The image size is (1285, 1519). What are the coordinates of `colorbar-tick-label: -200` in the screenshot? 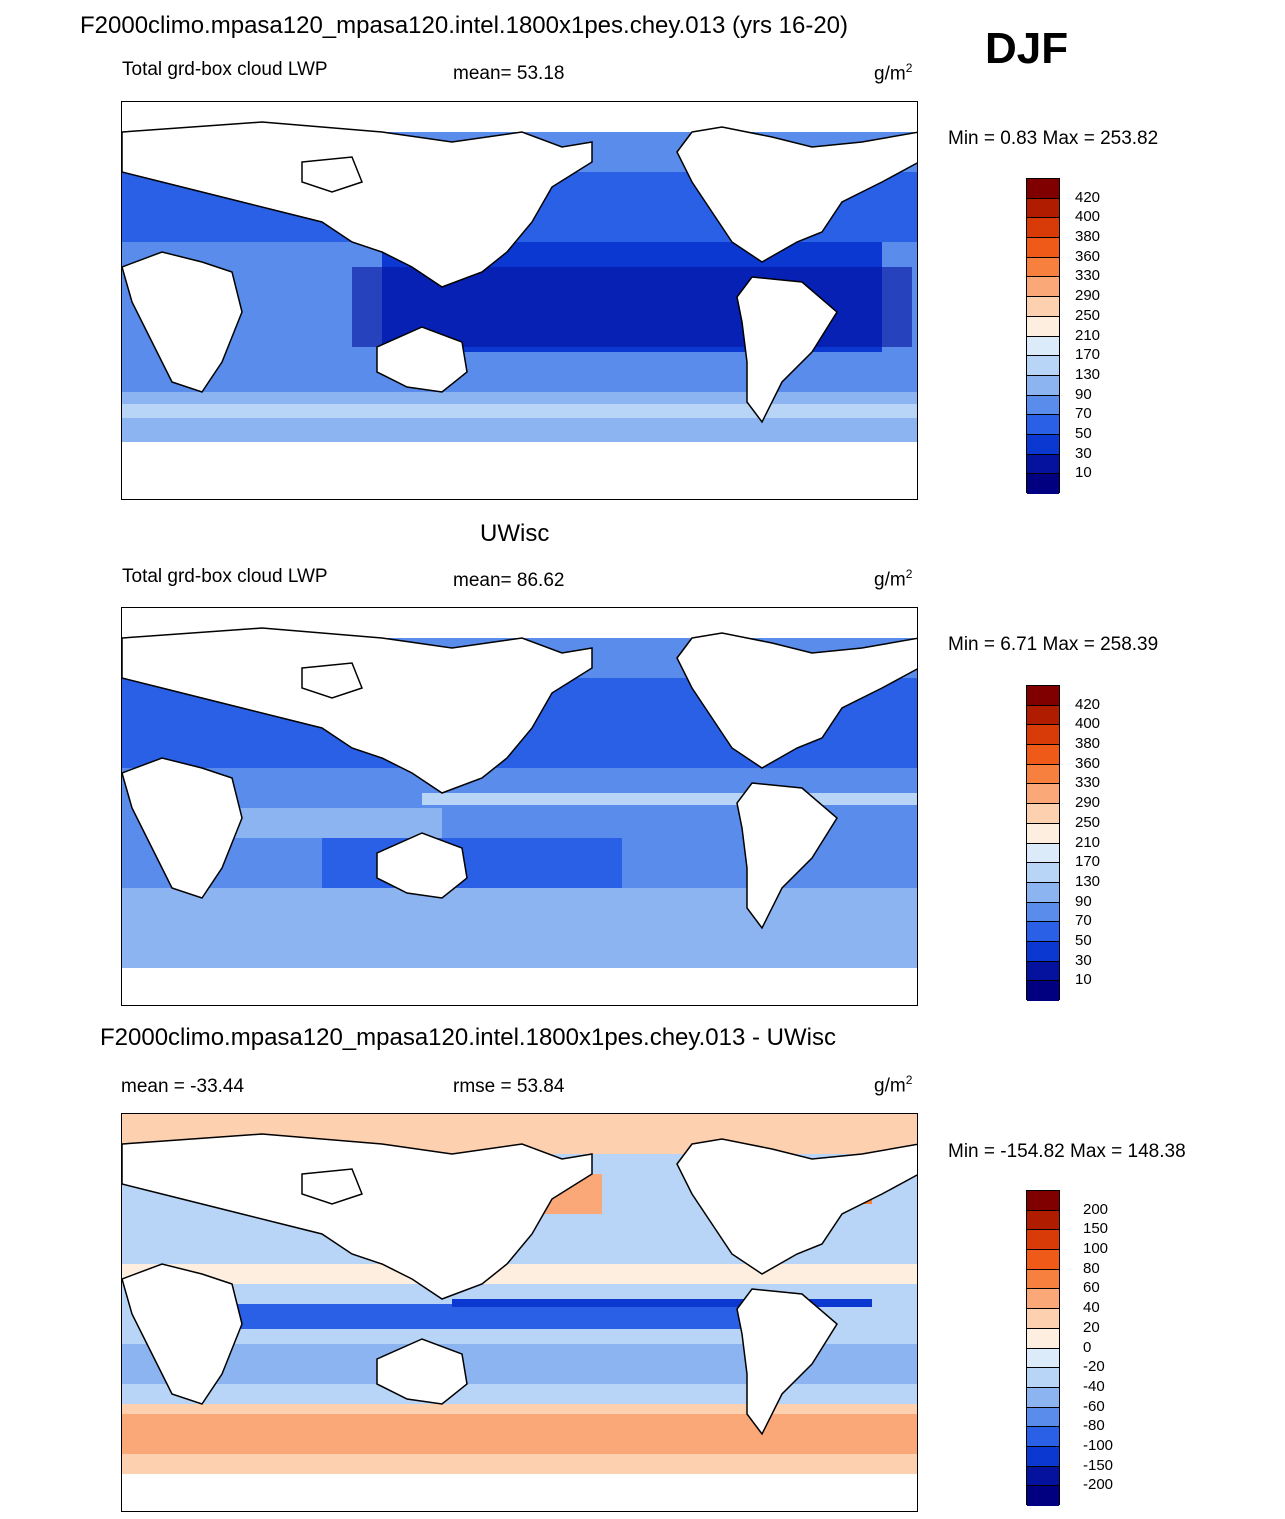 It's located at (1098, 1485).